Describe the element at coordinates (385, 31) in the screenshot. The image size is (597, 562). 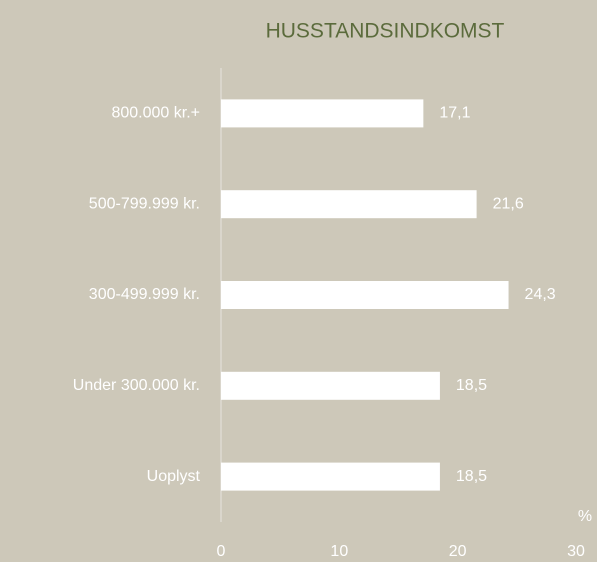
I see `chart-title: HUSSTANDSINDKOMST` at that location.